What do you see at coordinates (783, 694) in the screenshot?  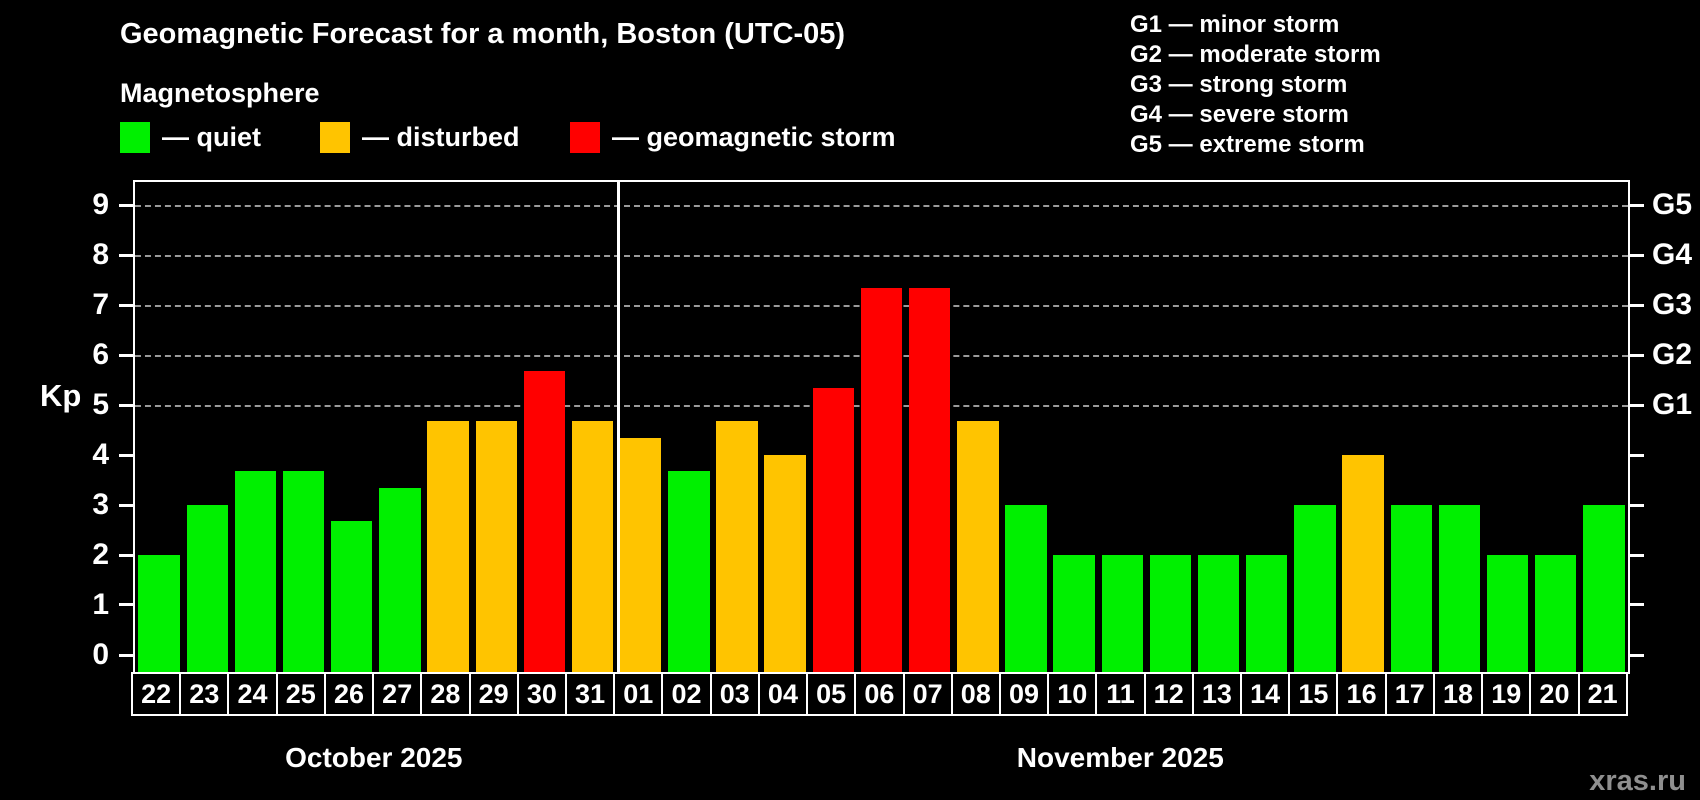 I see `day-label-04: 04` at bounding box center [783, 694].